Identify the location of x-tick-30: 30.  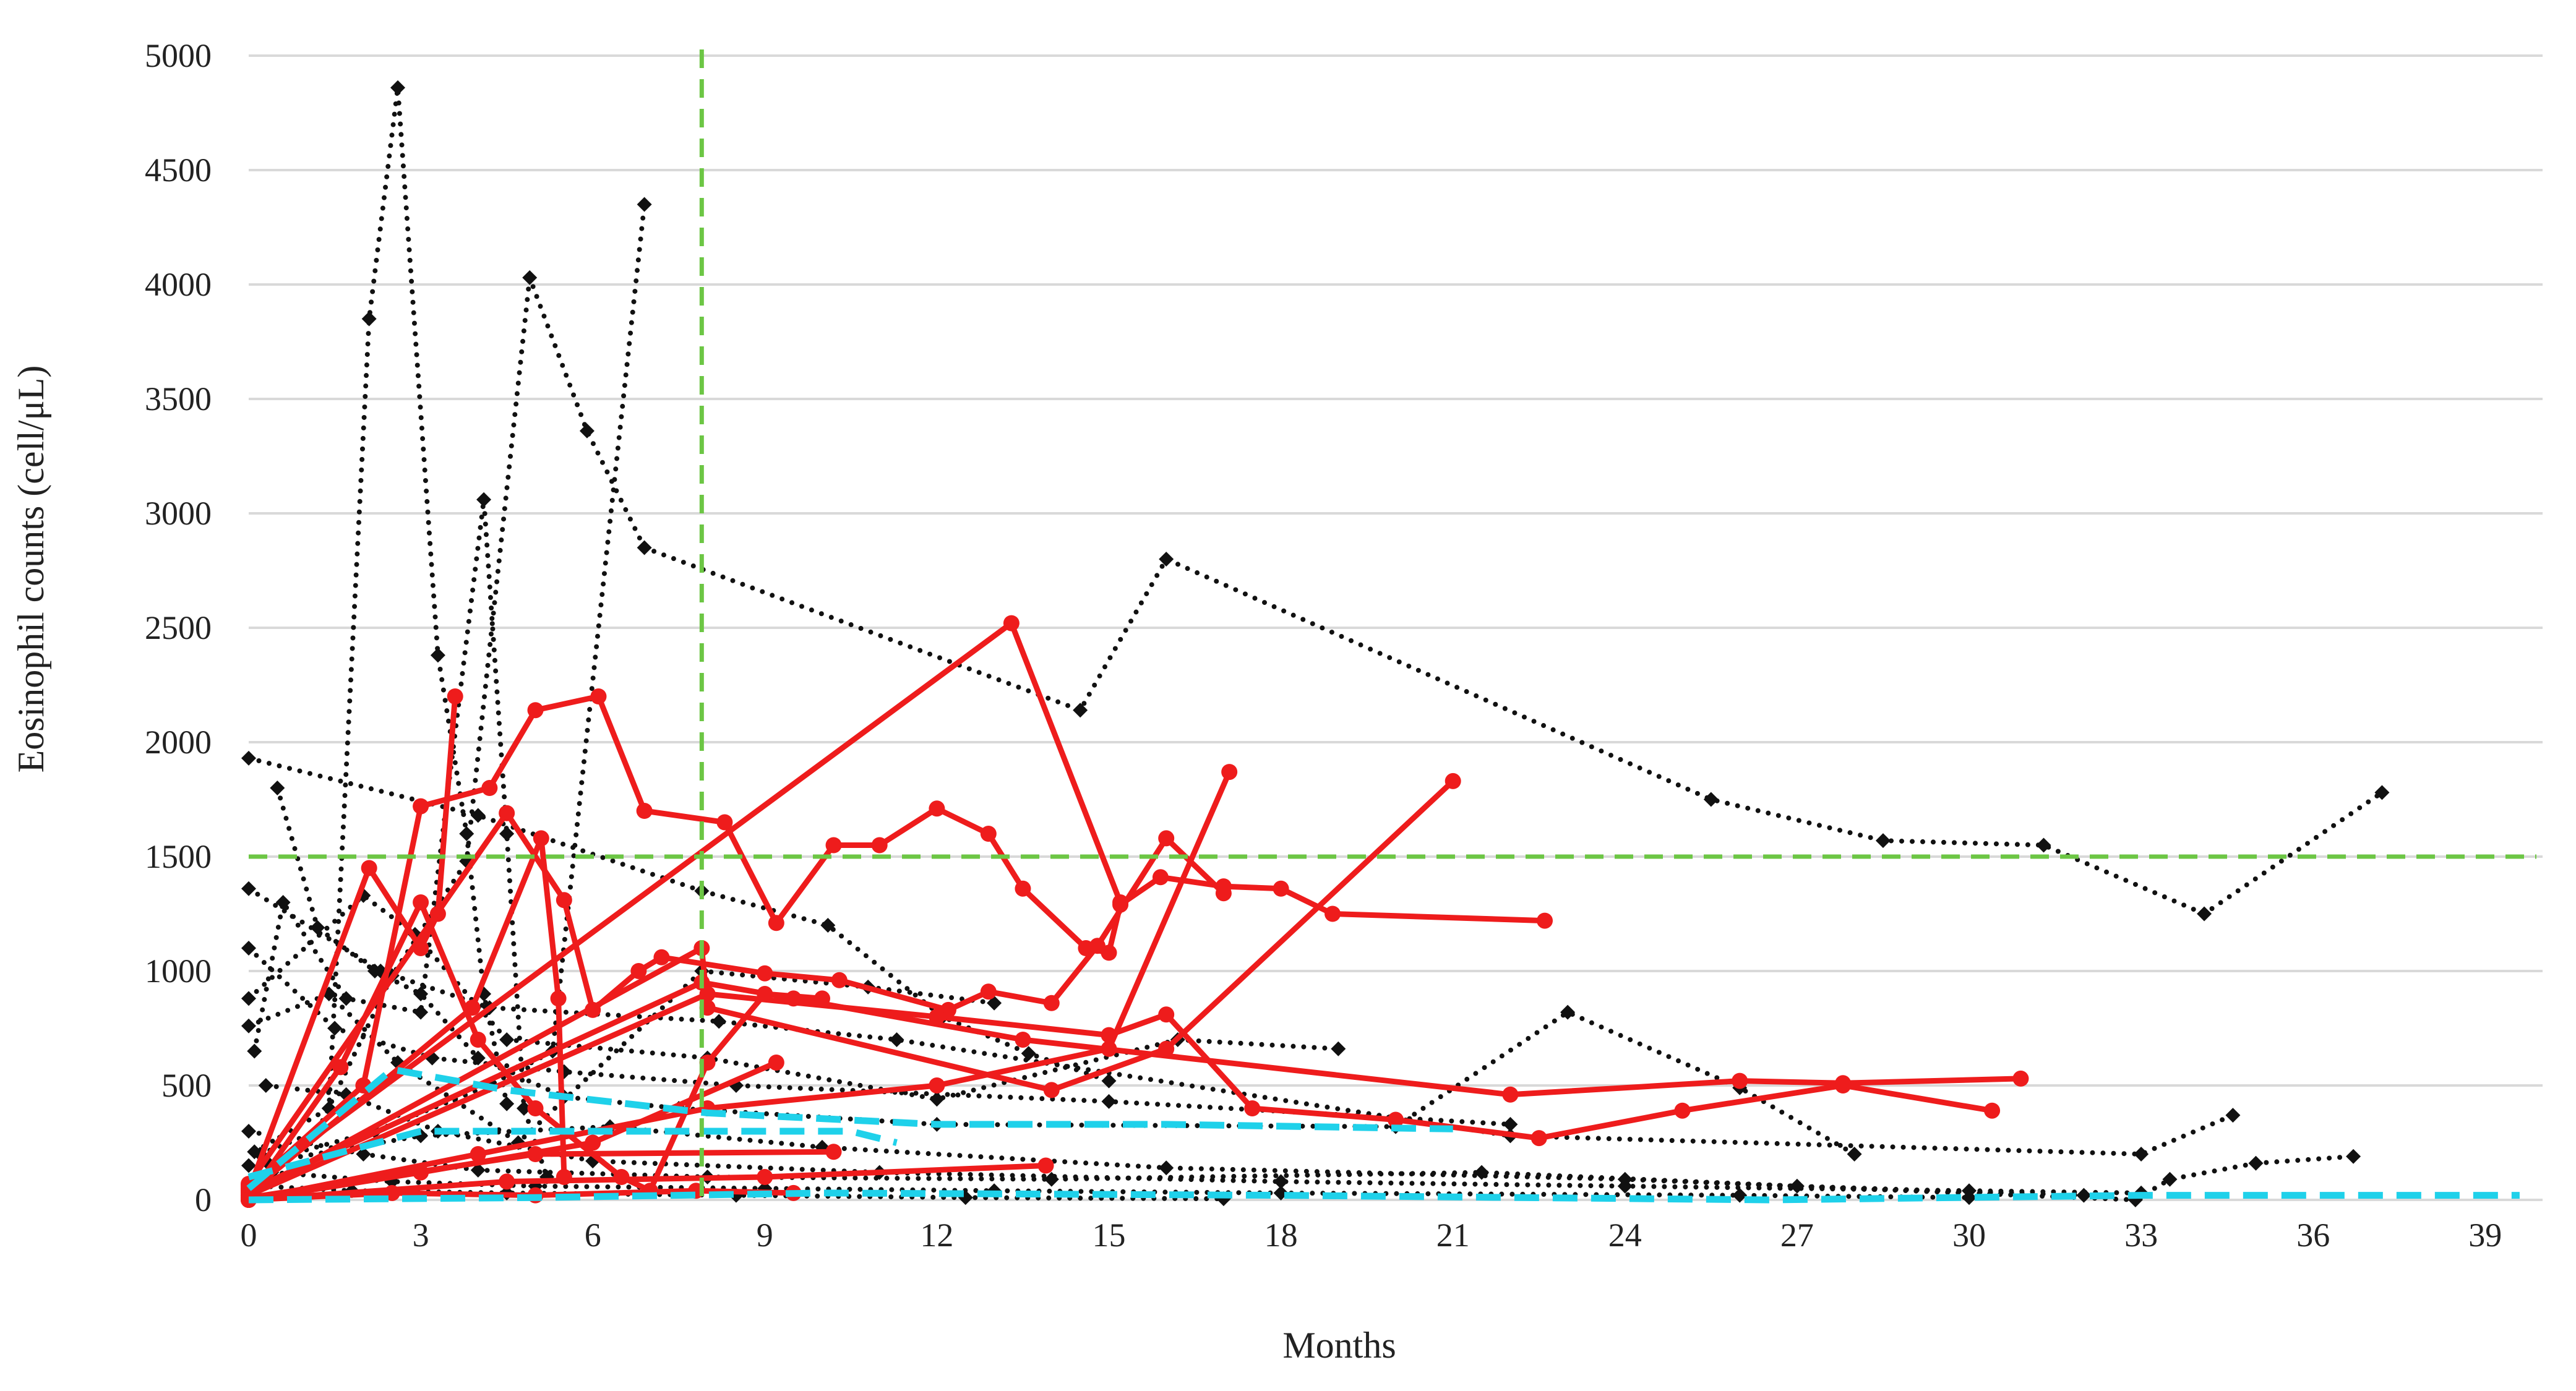
(1969, 1235).